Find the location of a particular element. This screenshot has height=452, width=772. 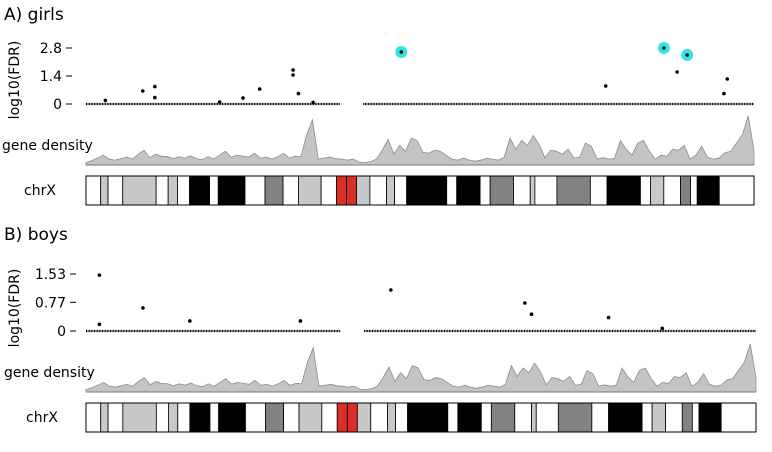

y-axis: 2.8 1.4 0 is located at coordinates (56, 77).